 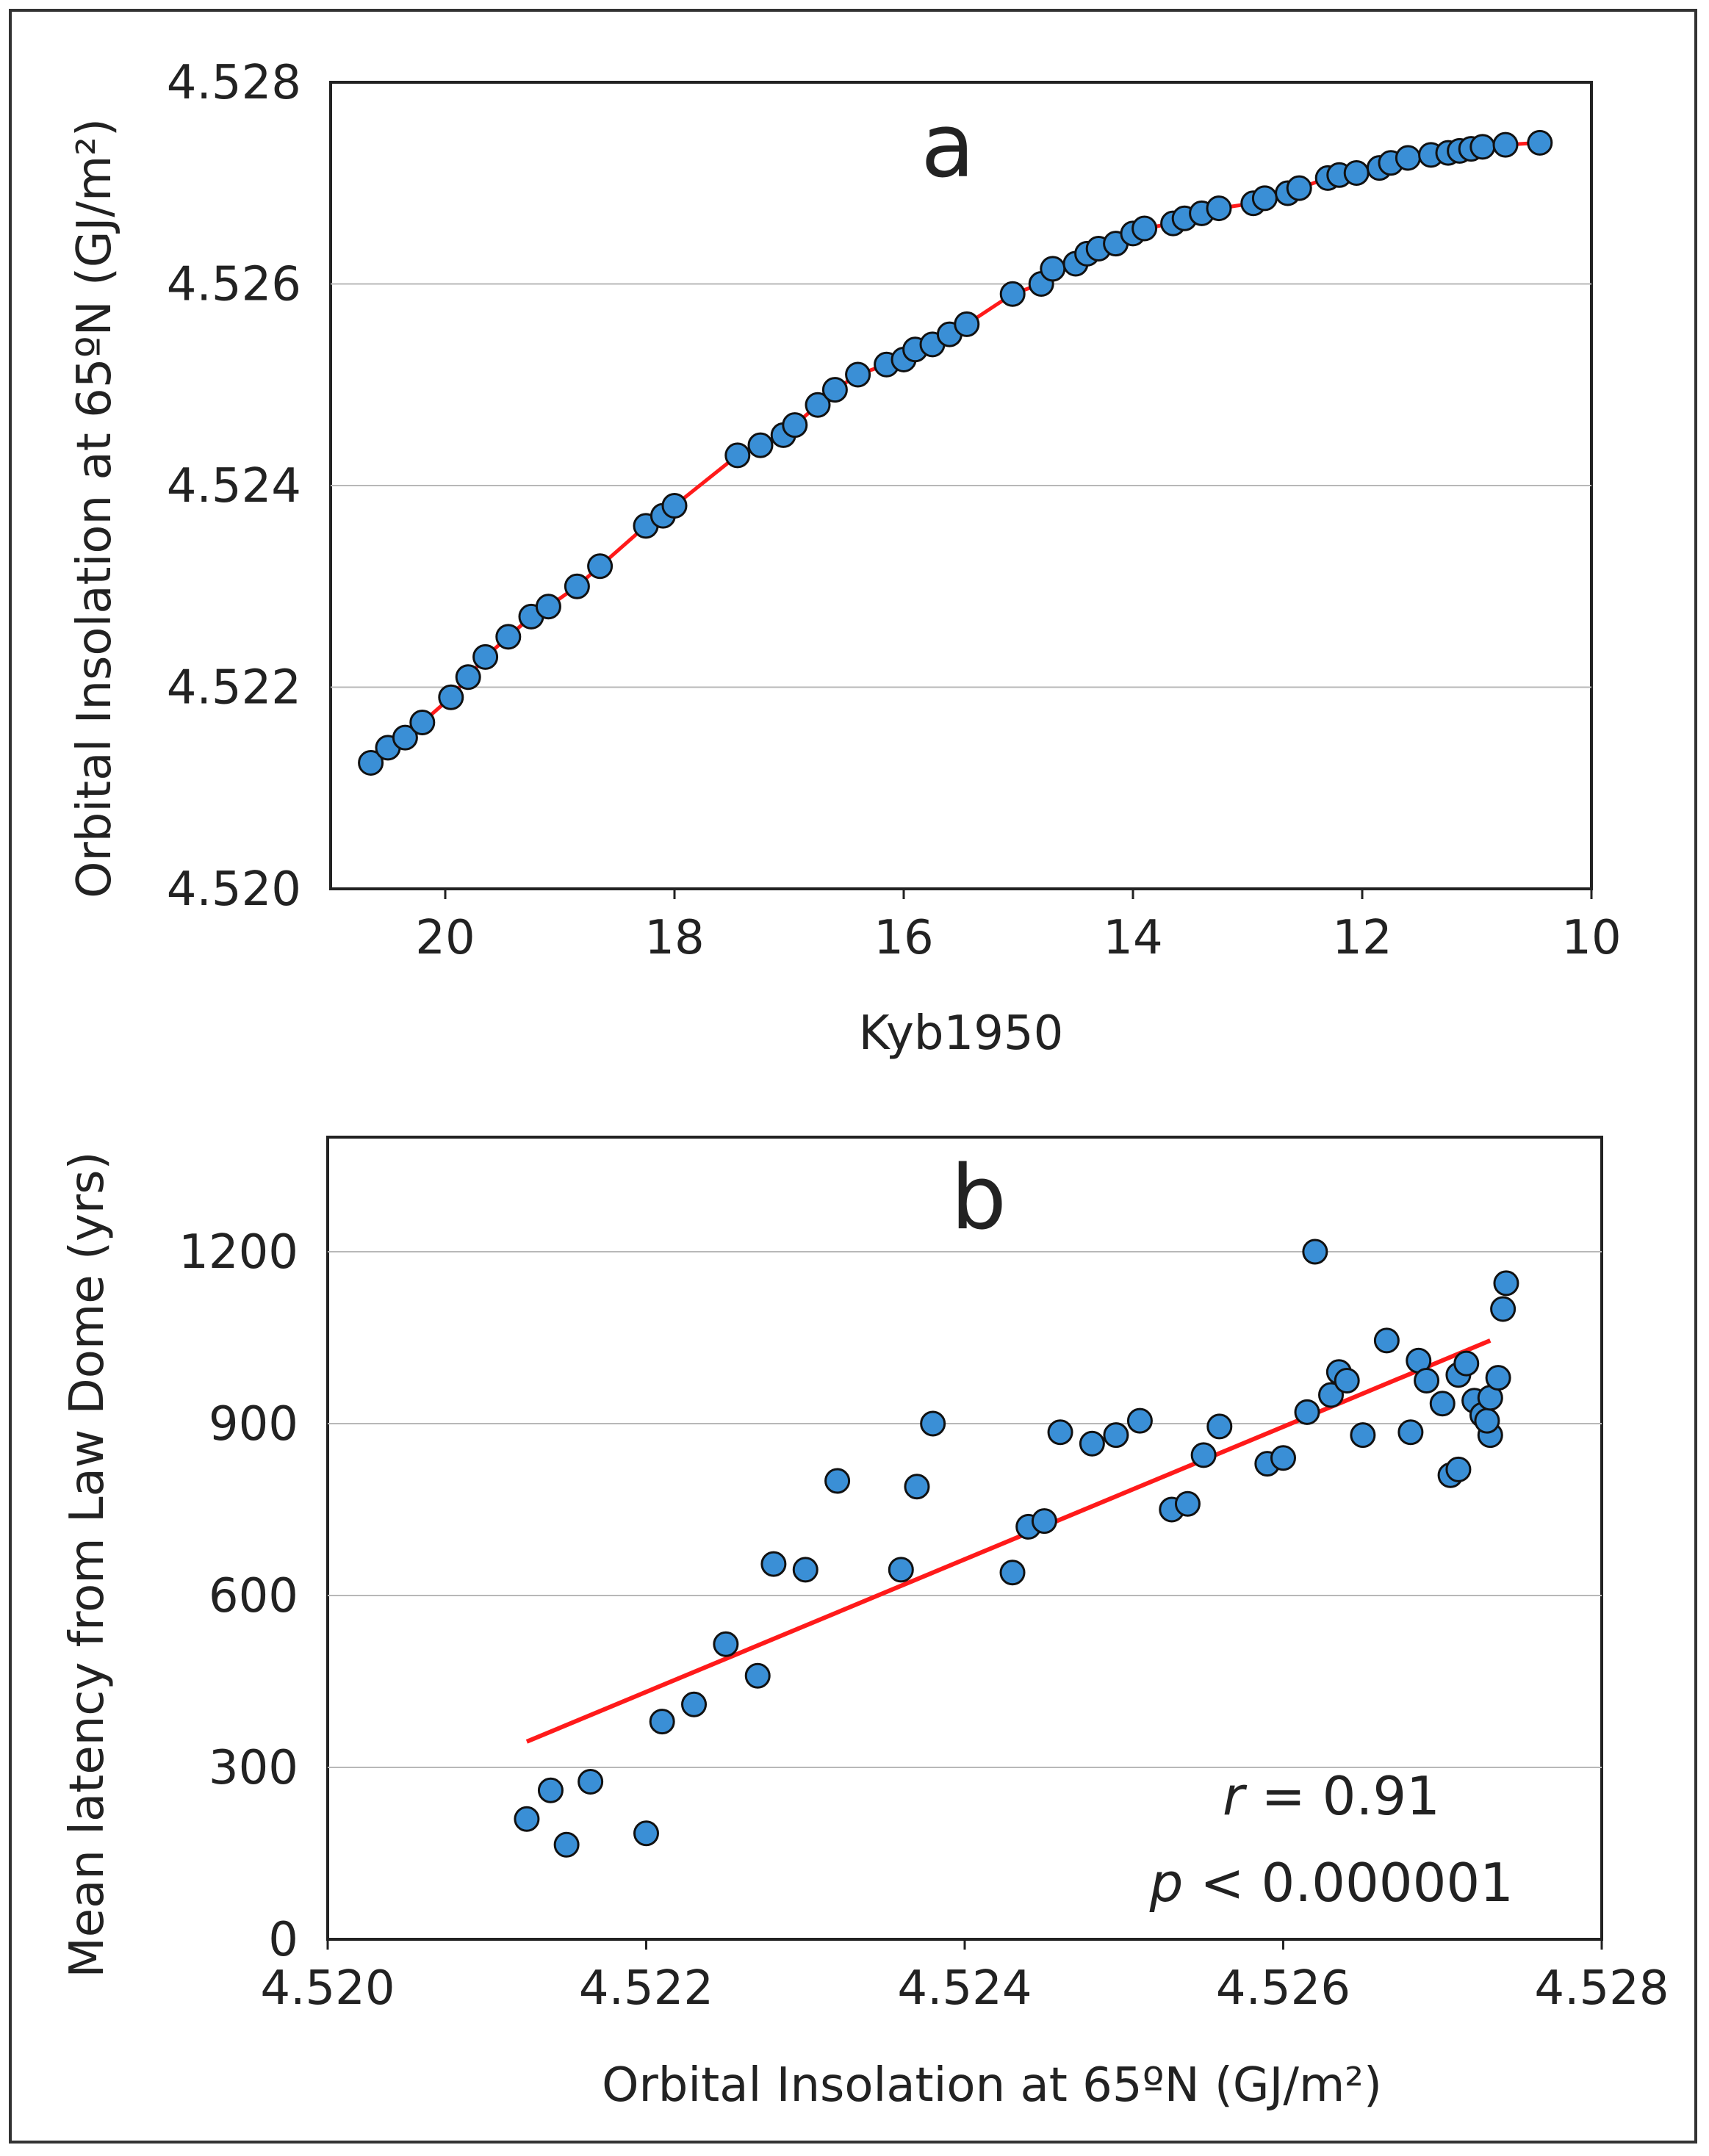 I want to click on panel-a-x-axis-label: Kyb1950, so click(x=961, y=1033).